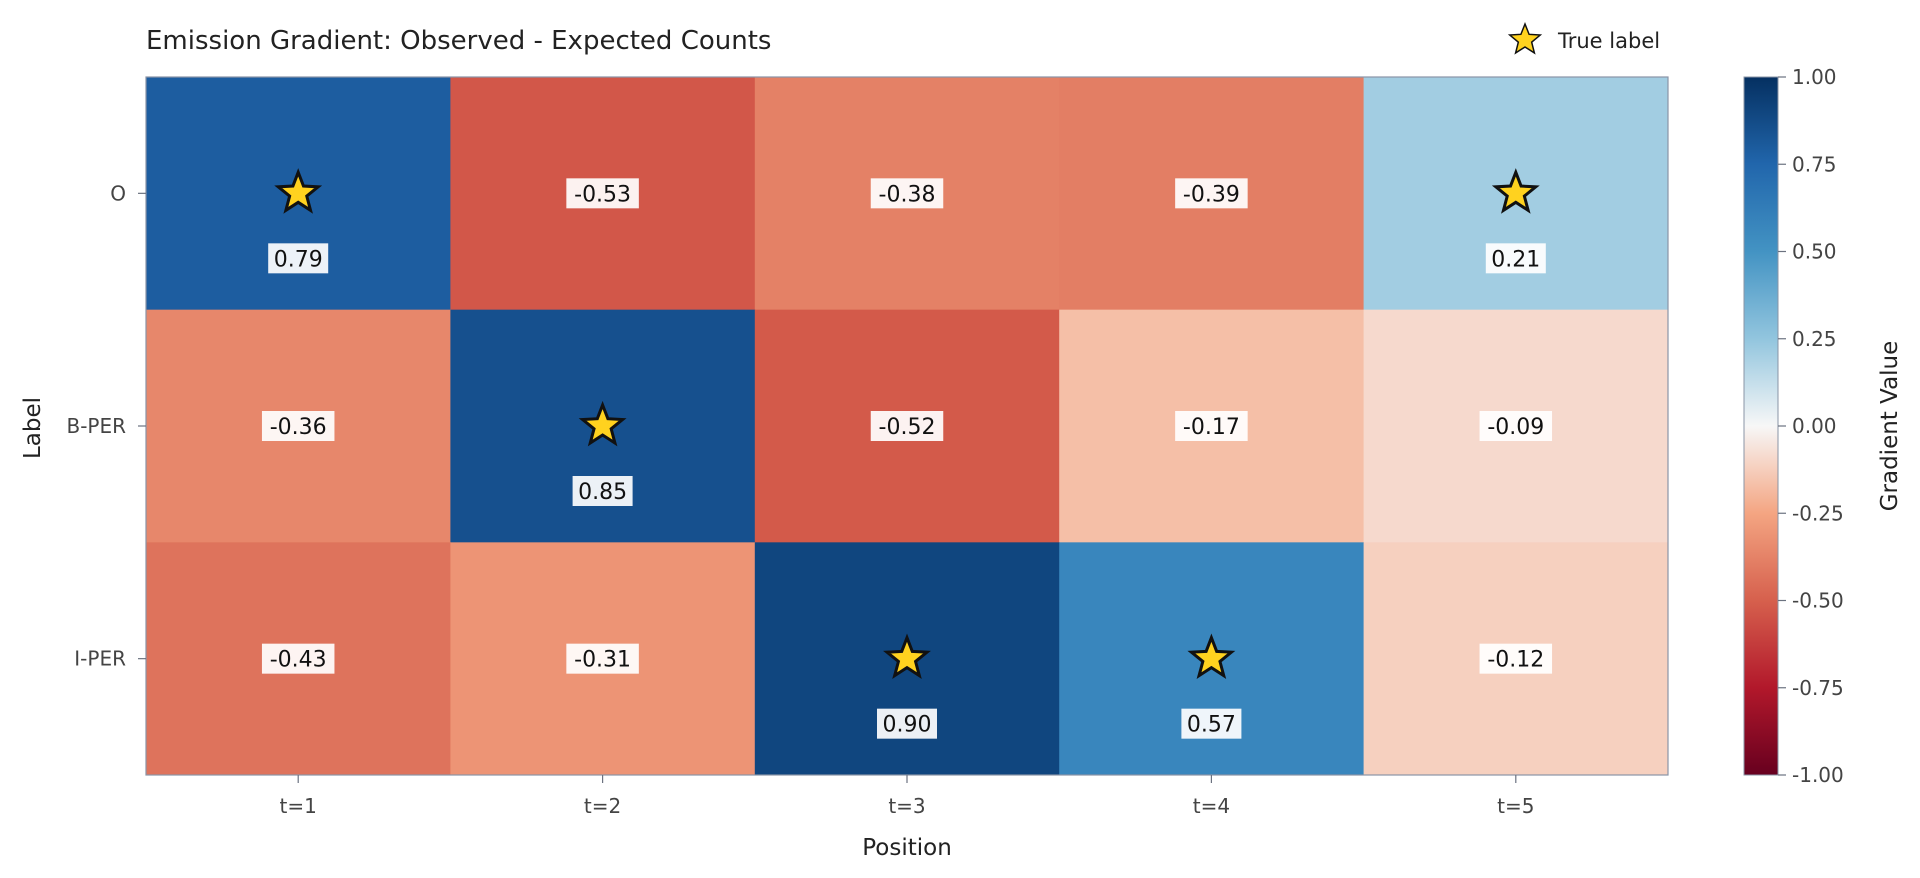 The height and width of the screenshot is (878, 1920). I want to click on y-axis-ticks: O B-PER I-PER, so click(106, 426).